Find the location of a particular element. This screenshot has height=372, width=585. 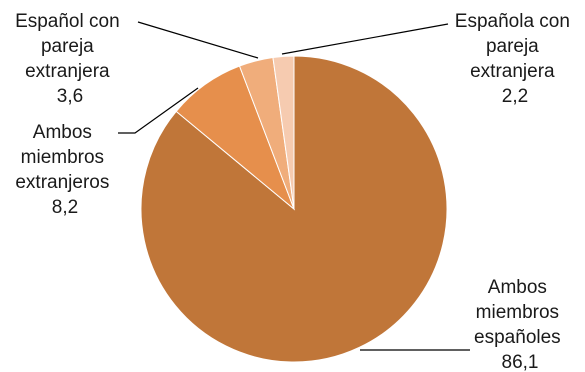

label-espanola-con-line1: Española con is located at coordinates (512, 21).